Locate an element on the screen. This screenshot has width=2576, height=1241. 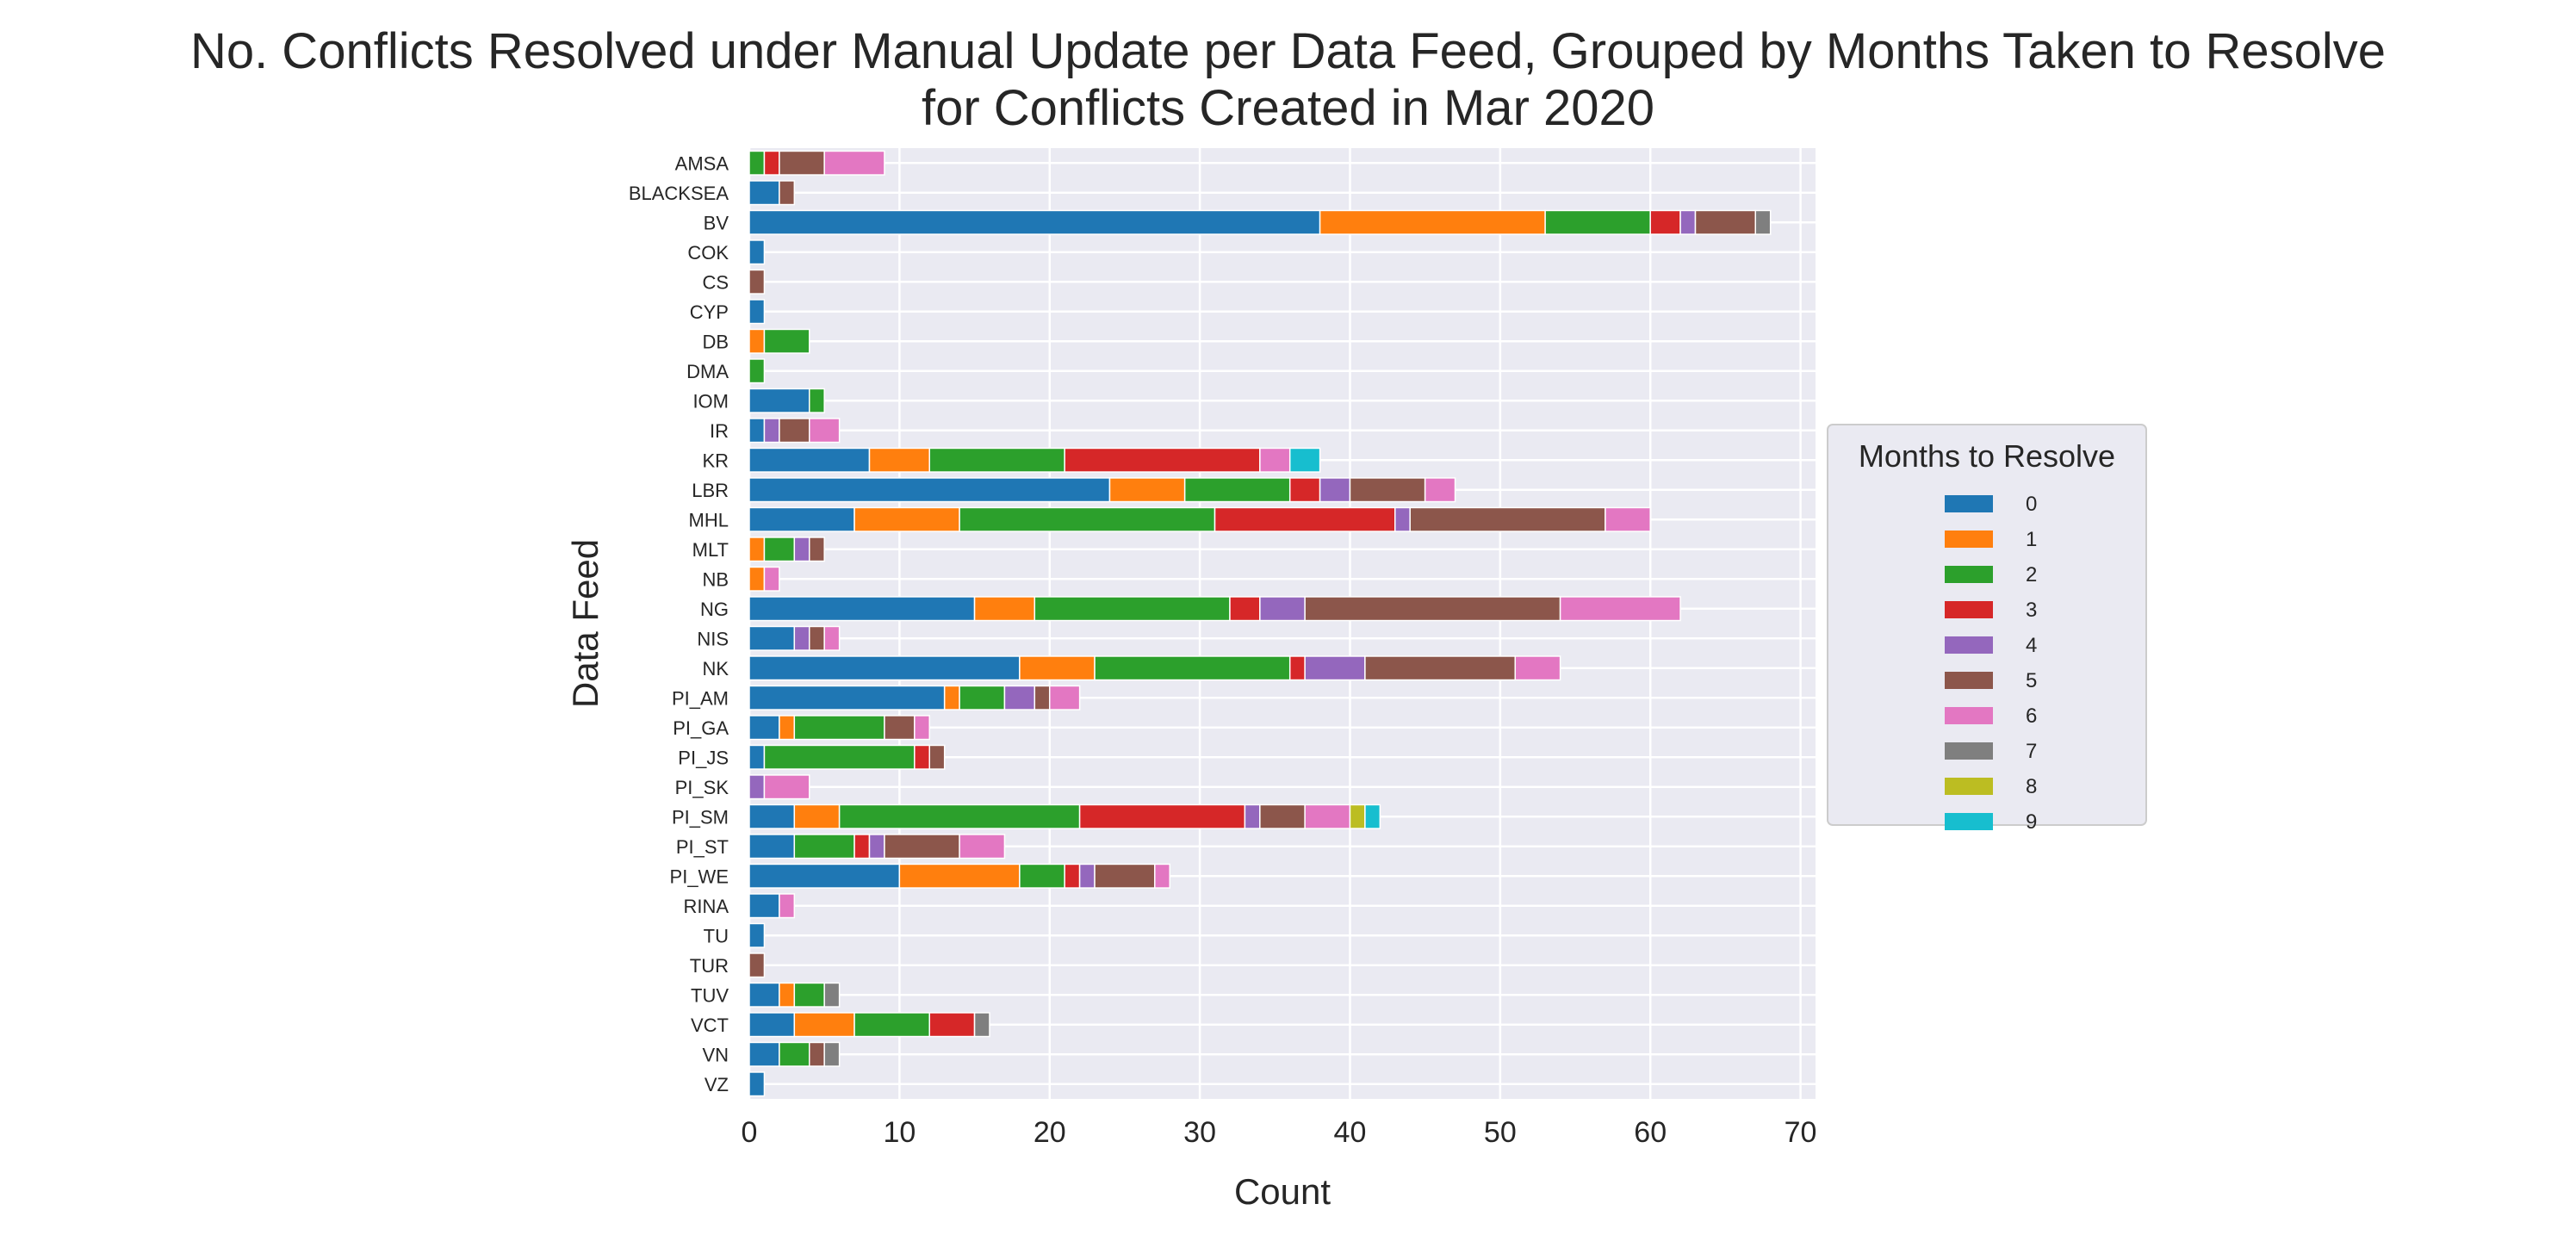
legend-label-8: 8 is located at coordinates (2032, 786).